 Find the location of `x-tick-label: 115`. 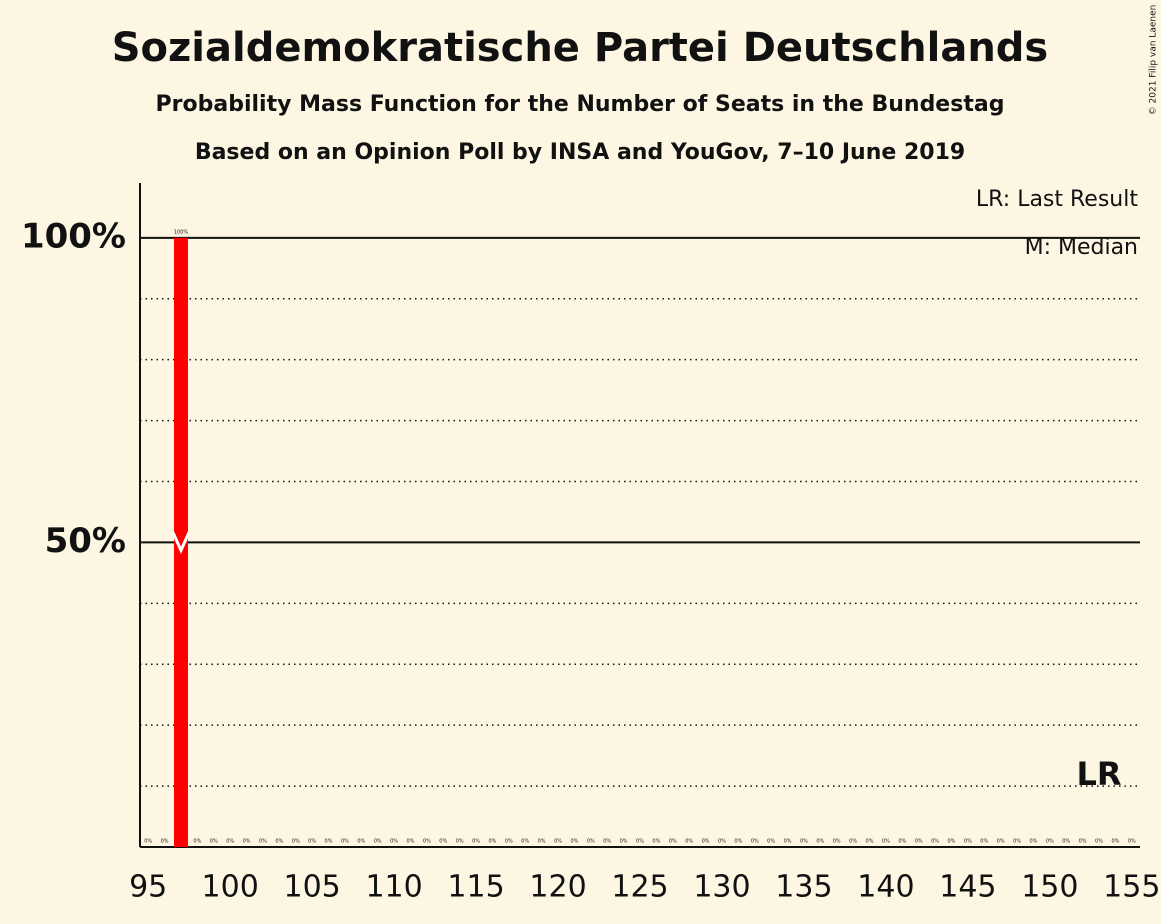

x-tick-label: 115 is located at coordinates (475, 887).